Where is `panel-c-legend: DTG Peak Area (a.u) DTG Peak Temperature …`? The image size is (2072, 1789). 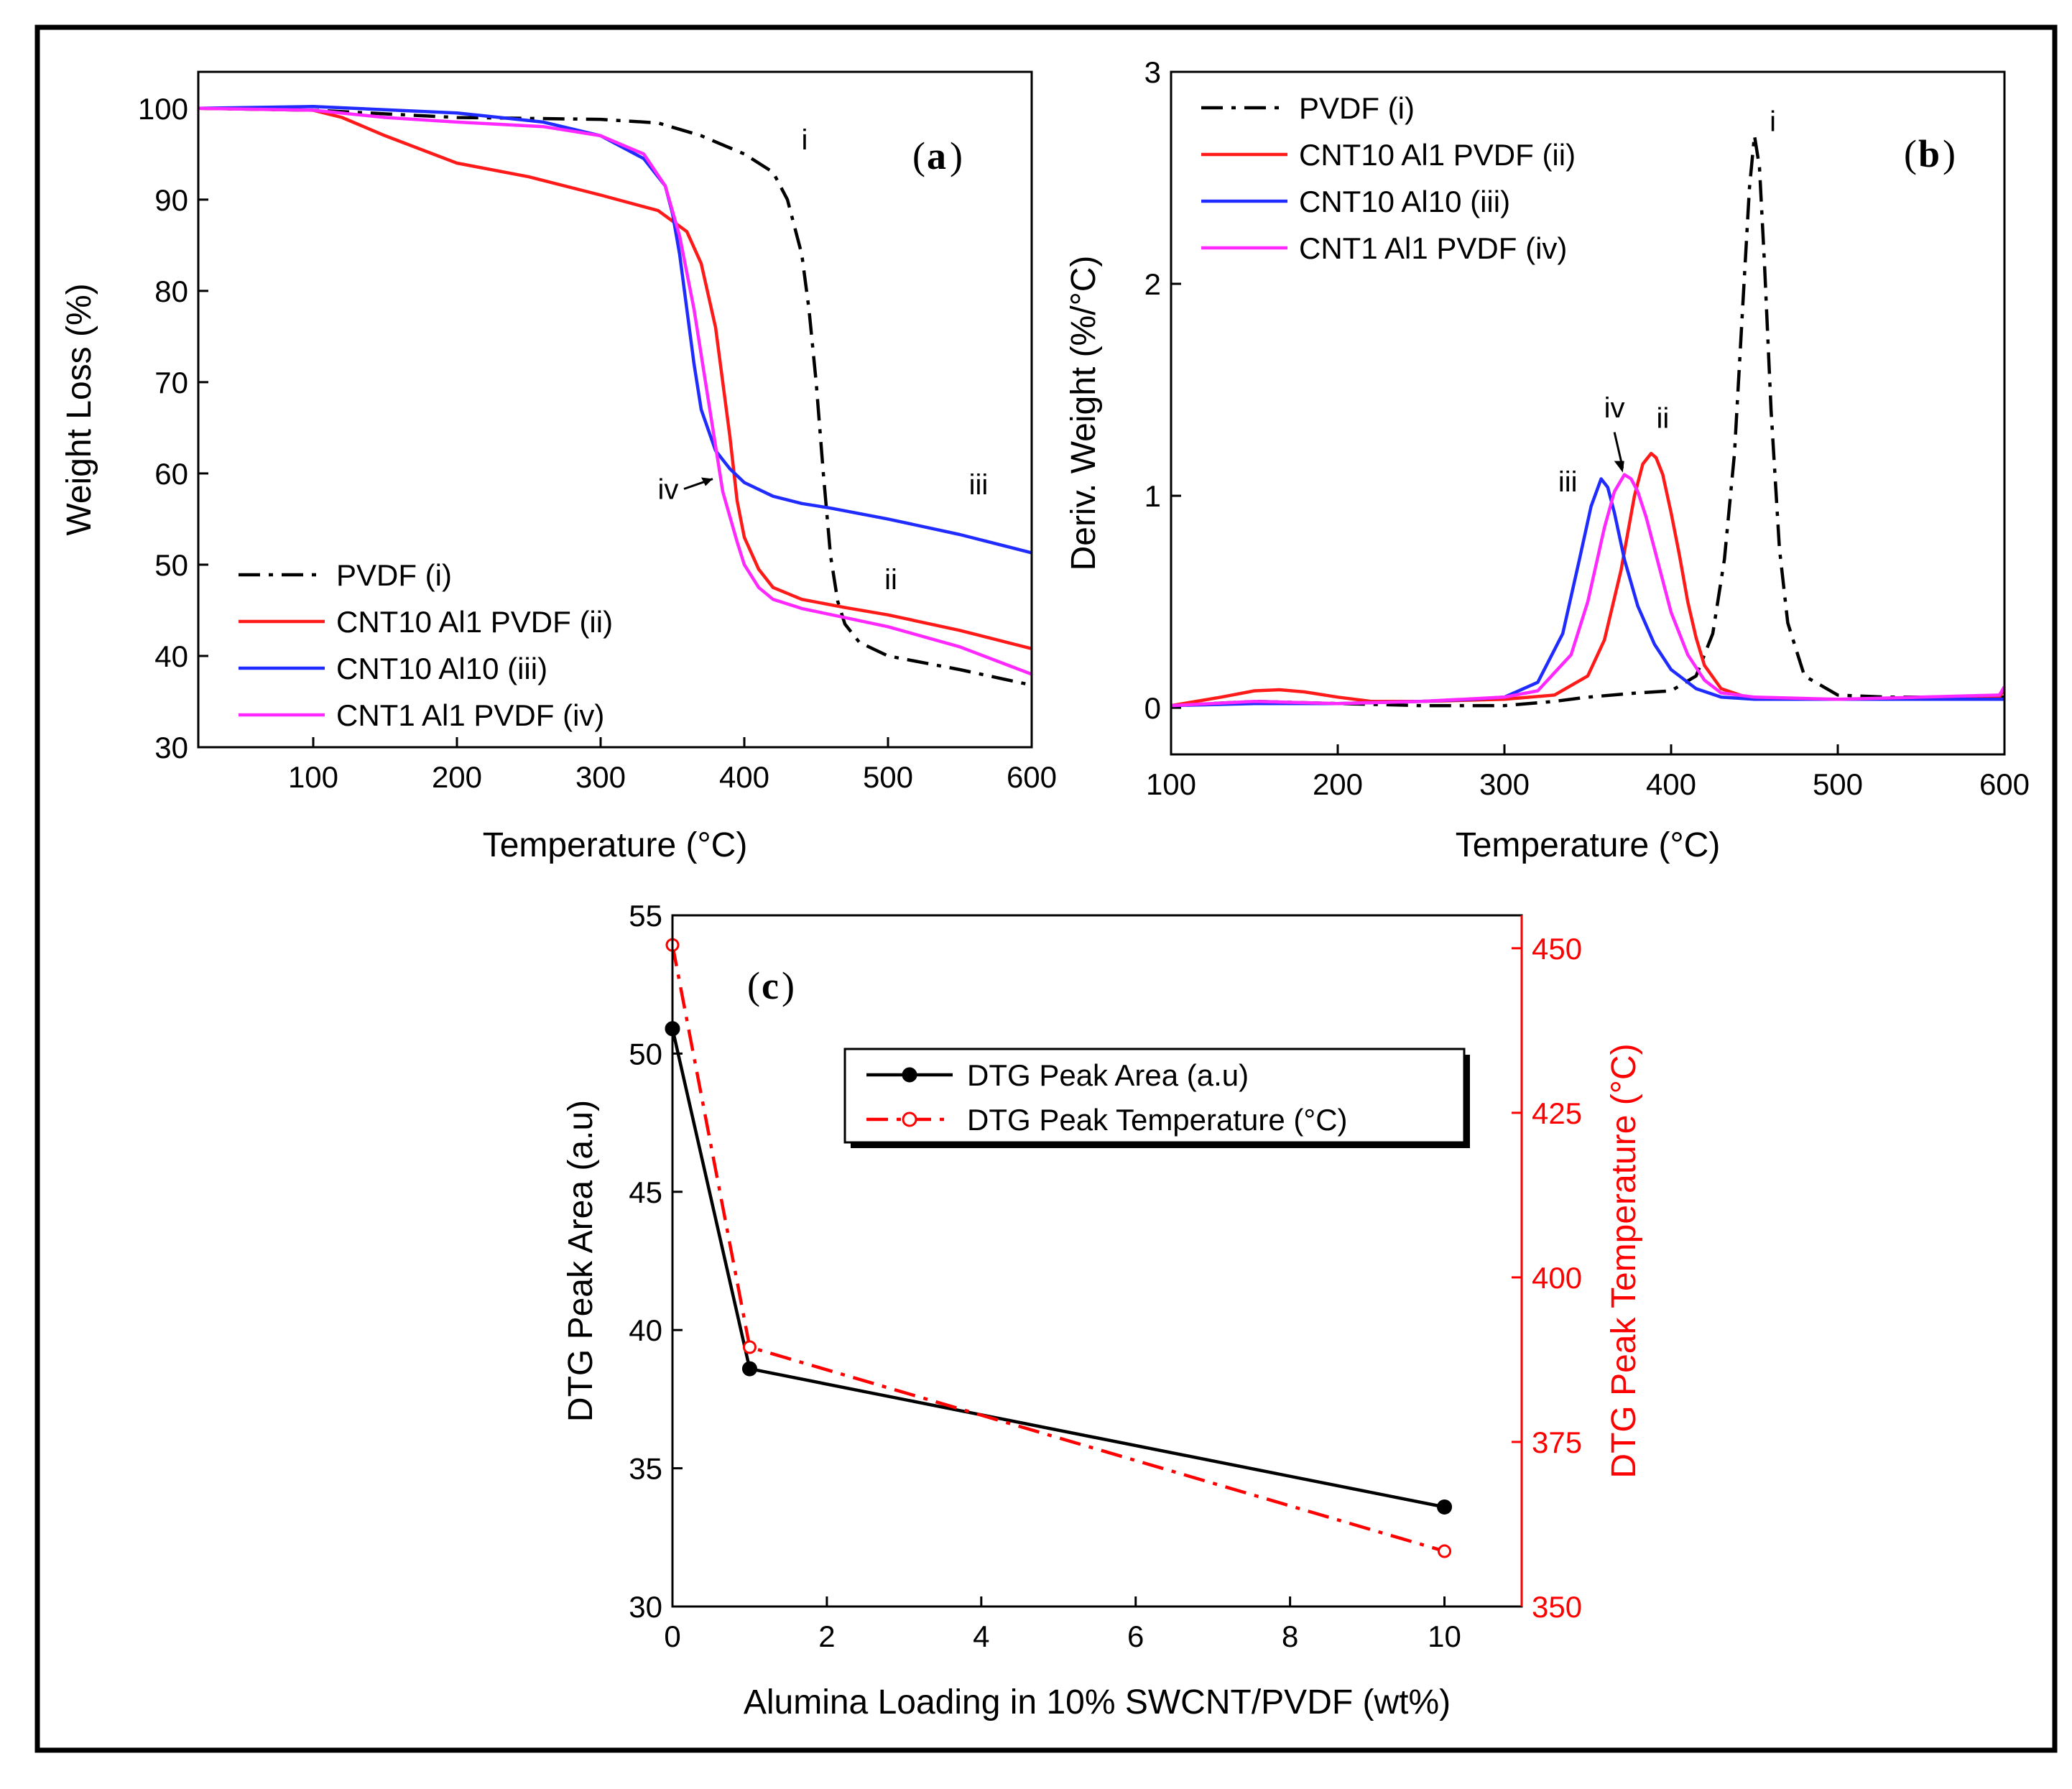 panel-c-legend: DTG Peak Area (a.u) DTG Peak Temperature … is located at coordinates (1156, 1098).